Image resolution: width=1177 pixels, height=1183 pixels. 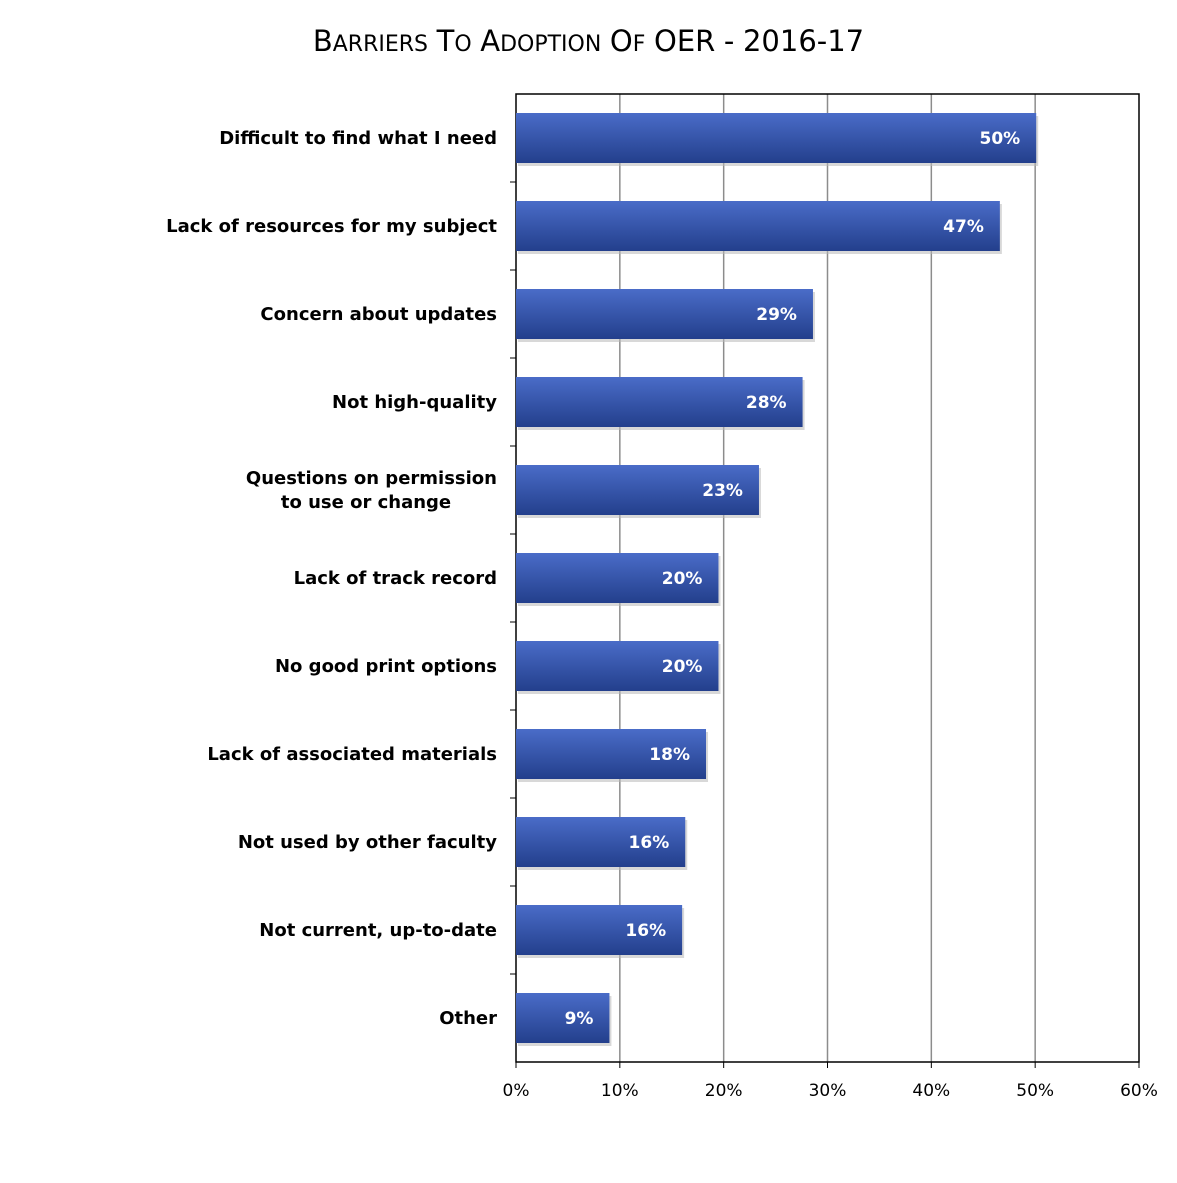 What do you see at coordinates (378, 930) in the screenshot?
I see `category-label: Not current, up-to-date` at bounding box center [378, 930].